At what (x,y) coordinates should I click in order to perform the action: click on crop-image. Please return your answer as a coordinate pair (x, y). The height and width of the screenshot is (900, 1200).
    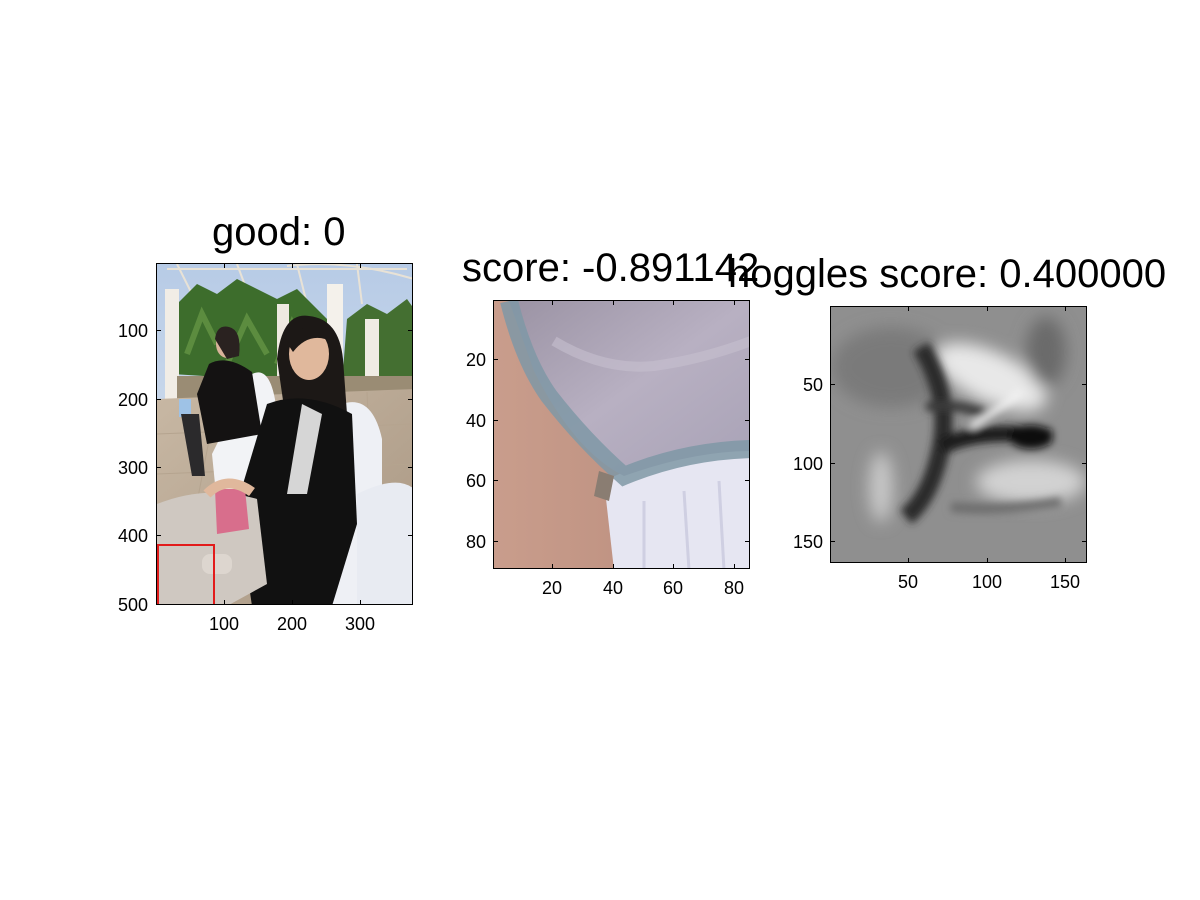
    Looking at the image, I should click on (621, 434).